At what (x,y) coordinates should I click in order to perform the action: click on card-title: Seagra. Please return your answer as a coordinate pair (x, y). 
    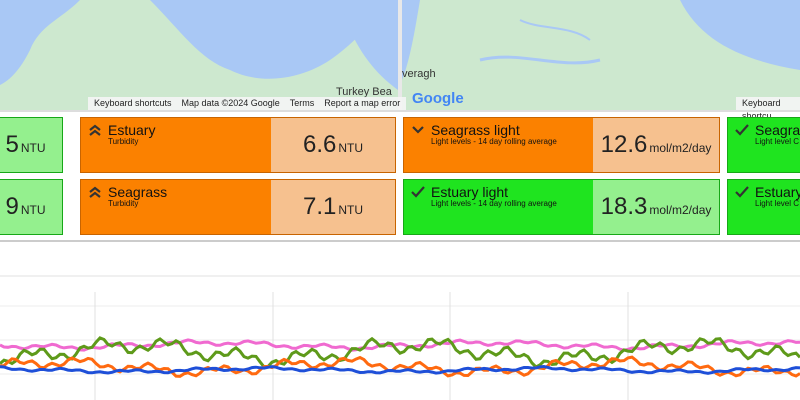
    Looking at the image, I should click on (777, 130).